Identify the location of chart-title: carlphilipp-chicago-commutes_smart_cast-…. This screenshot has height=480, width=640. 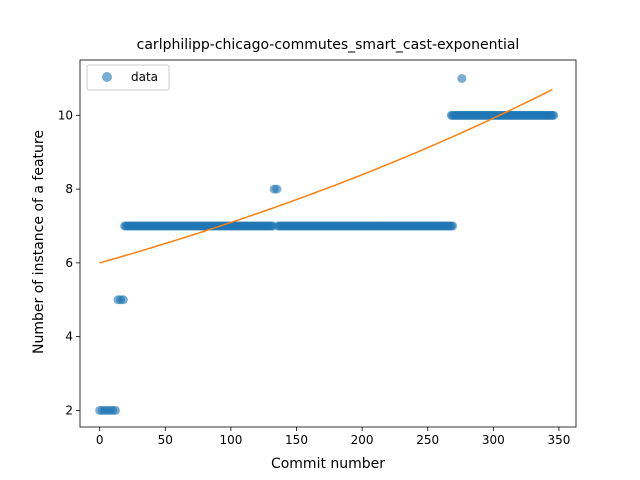
(328, 45).